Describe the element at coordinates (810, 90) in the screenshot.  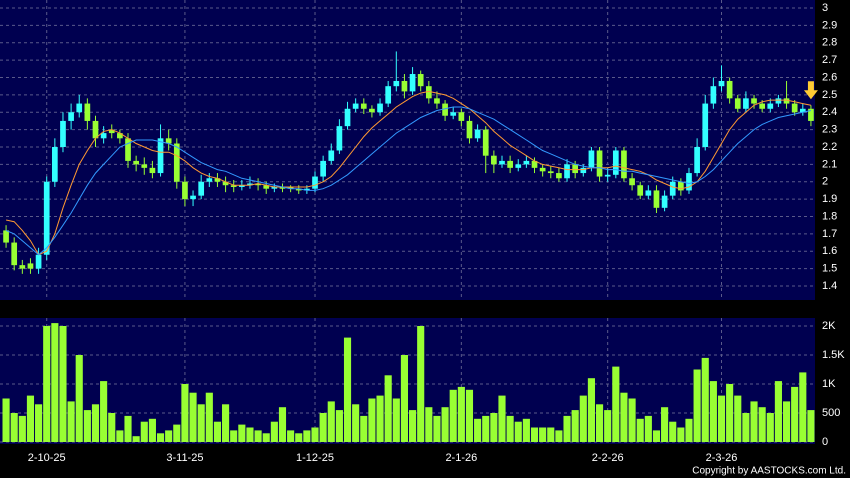
I see `latest-arrow` at that location.